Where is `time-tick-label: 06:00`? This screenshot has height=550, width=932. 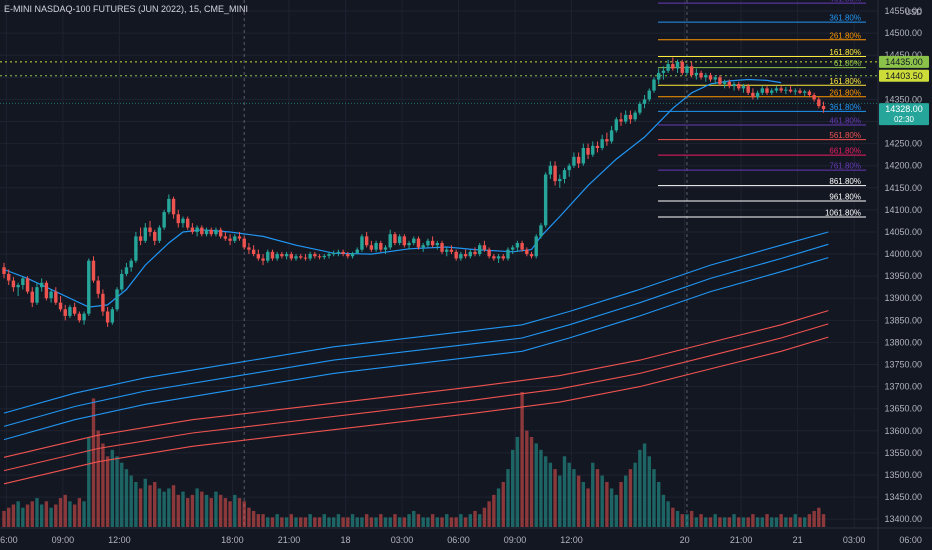
time-tick-label: 06:00 is located at coordinates (9, 540).